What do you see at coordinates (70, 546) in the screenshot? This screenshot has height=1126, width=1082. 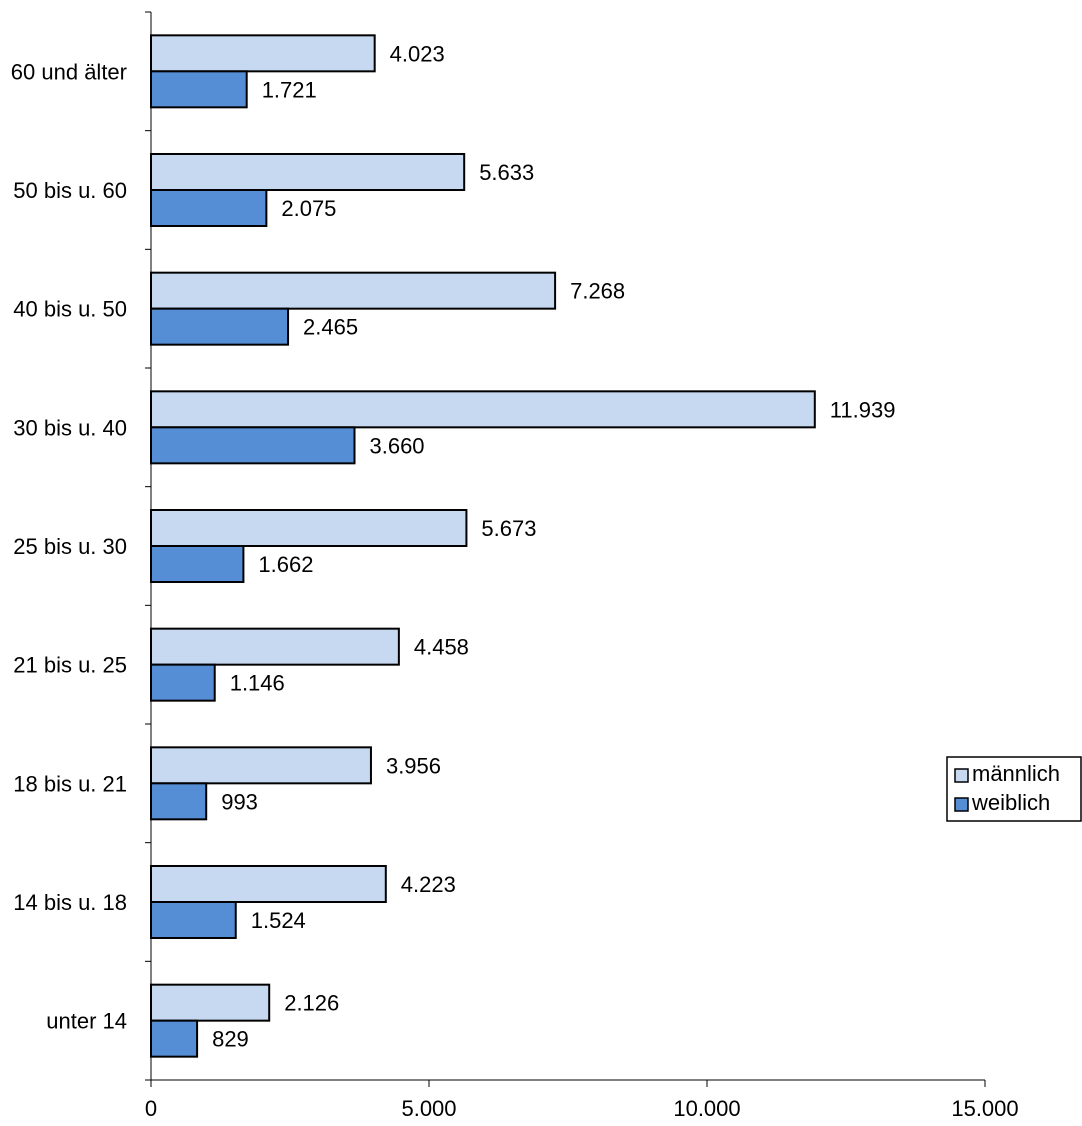 I see `category-label: 25 bis u. 30` at bounding box center [70, 546].